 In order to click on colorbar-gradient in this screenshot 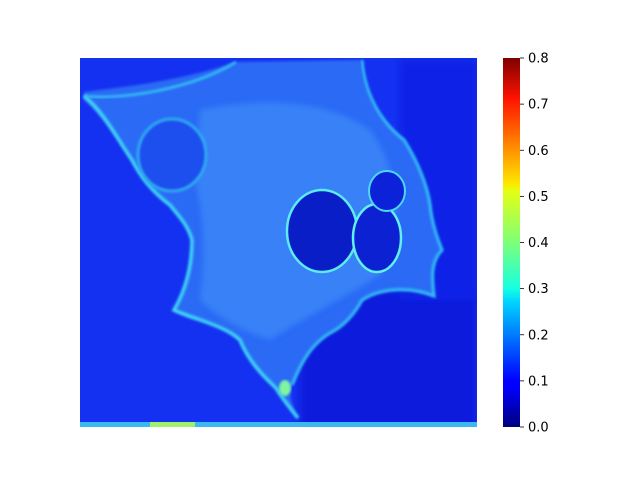, I will do `click(511, 242)`.